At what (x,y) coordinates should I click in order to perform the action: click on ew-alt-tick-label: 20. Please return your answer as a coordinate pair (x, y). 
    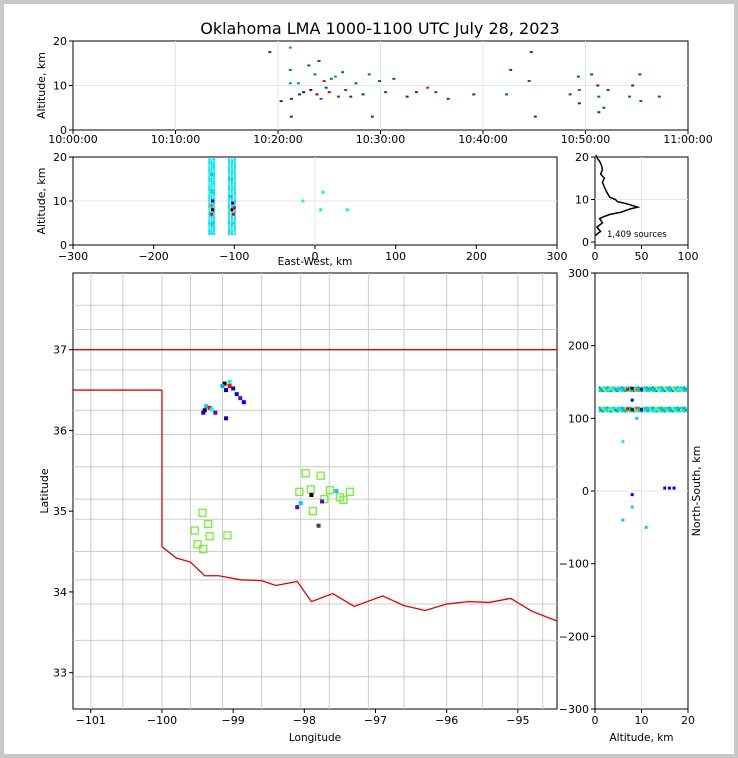
    Looking at the image, I should click on (60, 157).